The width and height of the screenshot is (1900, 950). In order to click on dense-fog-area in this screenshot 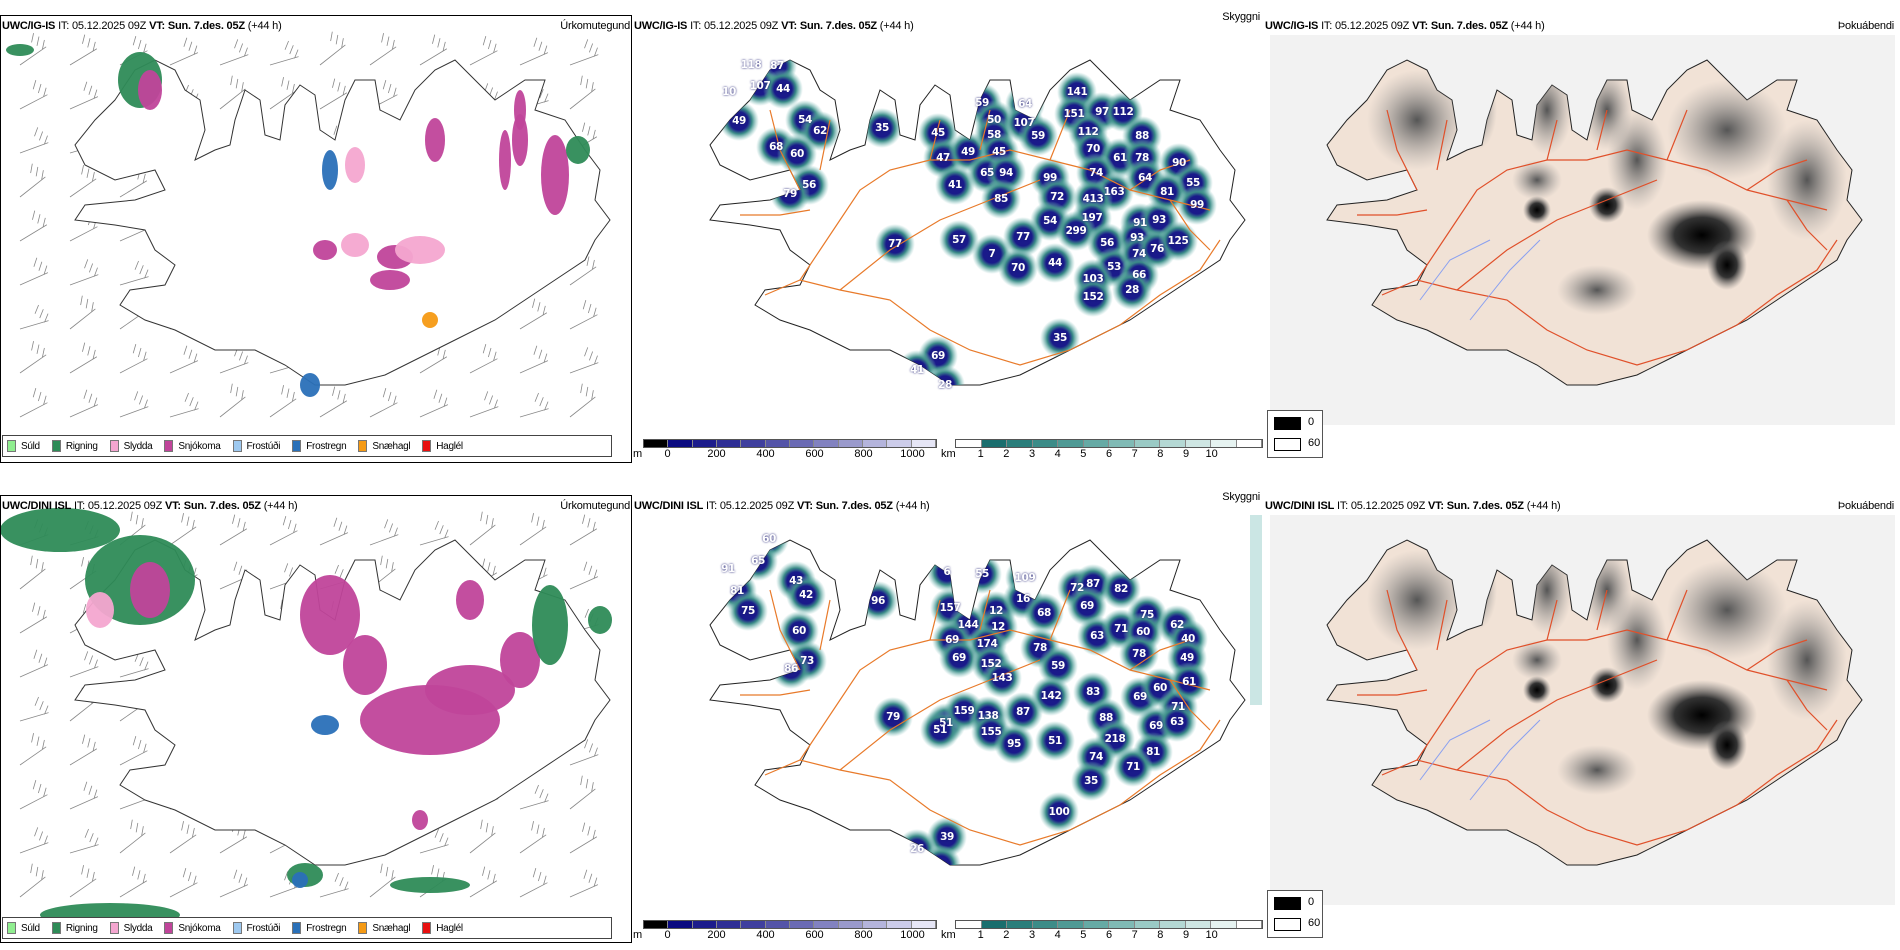, I will do `click(1537, 210)`.